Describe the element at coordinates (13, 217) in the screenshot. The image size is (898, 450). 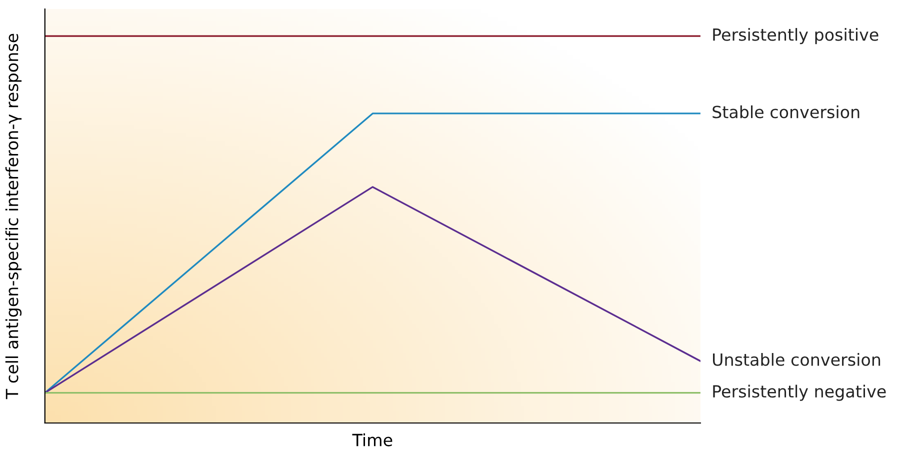
I see `y-axis-title: T cell antigen-specific interferon-γ response` at that location.